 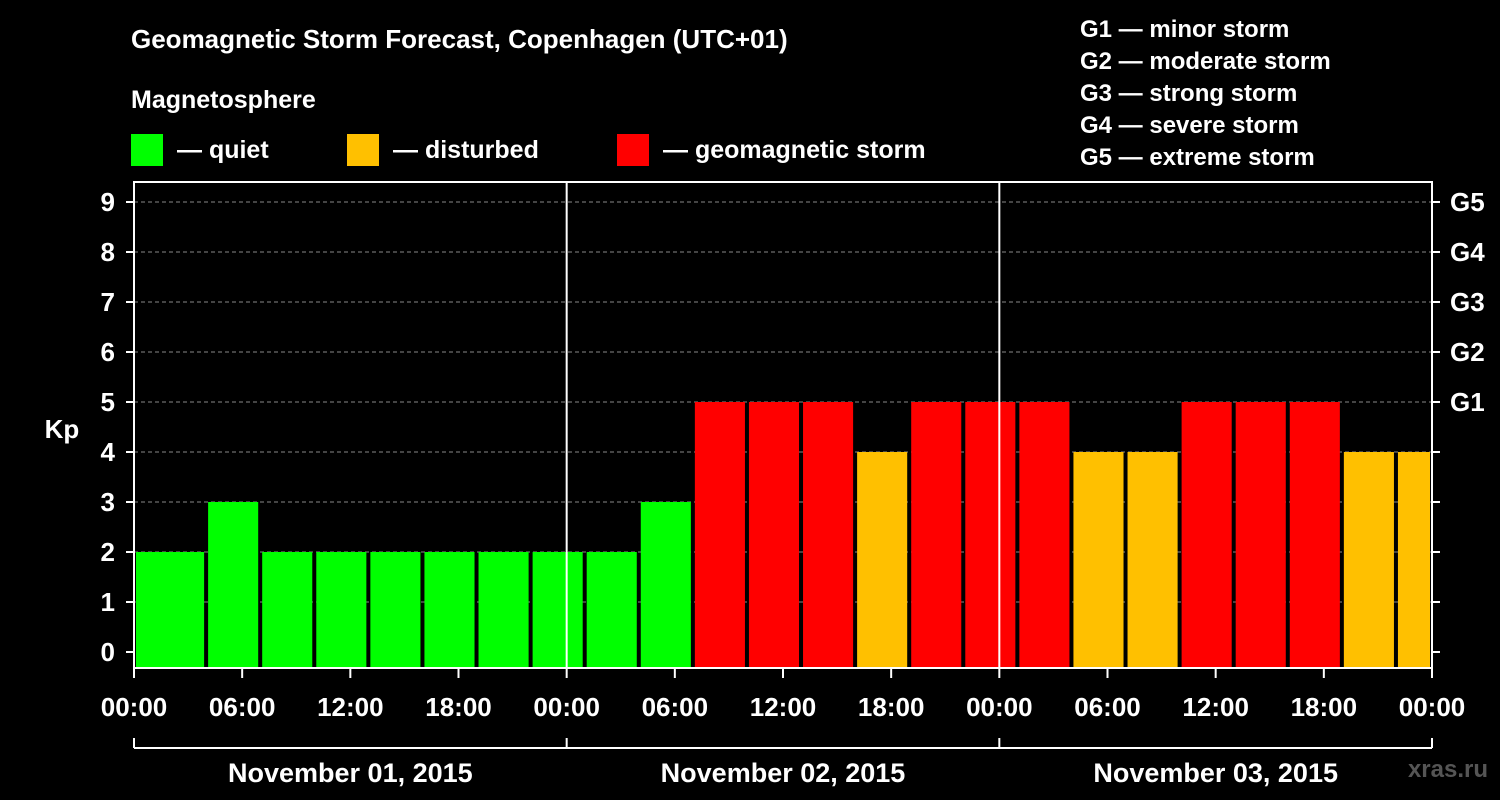 I want to click on x-tick-label-1: 06:00, so click(x=242, y=707).